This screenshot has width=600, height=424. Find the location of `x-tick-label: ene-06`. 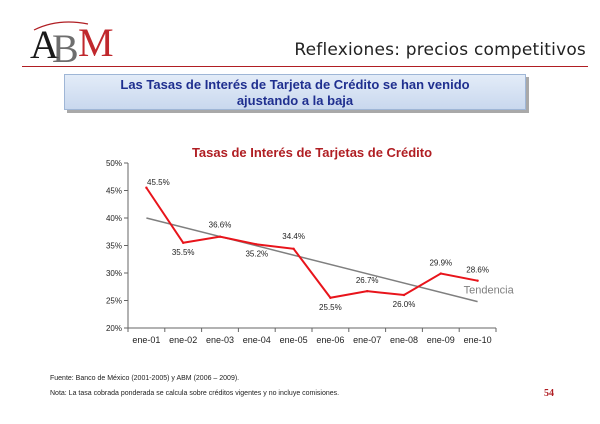

x-tick-label: ene-06 is located at coordinates (330, 340).